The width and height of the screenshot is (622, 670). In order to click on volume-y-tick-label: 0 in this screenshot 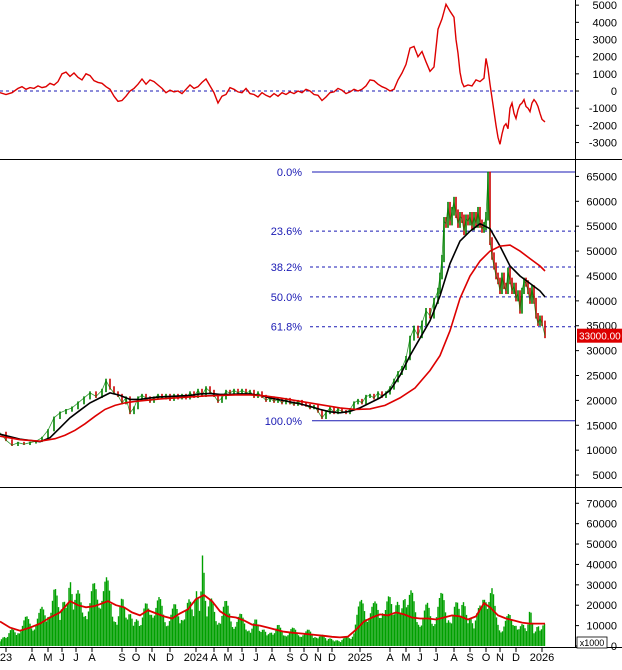, I will do `click(614, 647)`.